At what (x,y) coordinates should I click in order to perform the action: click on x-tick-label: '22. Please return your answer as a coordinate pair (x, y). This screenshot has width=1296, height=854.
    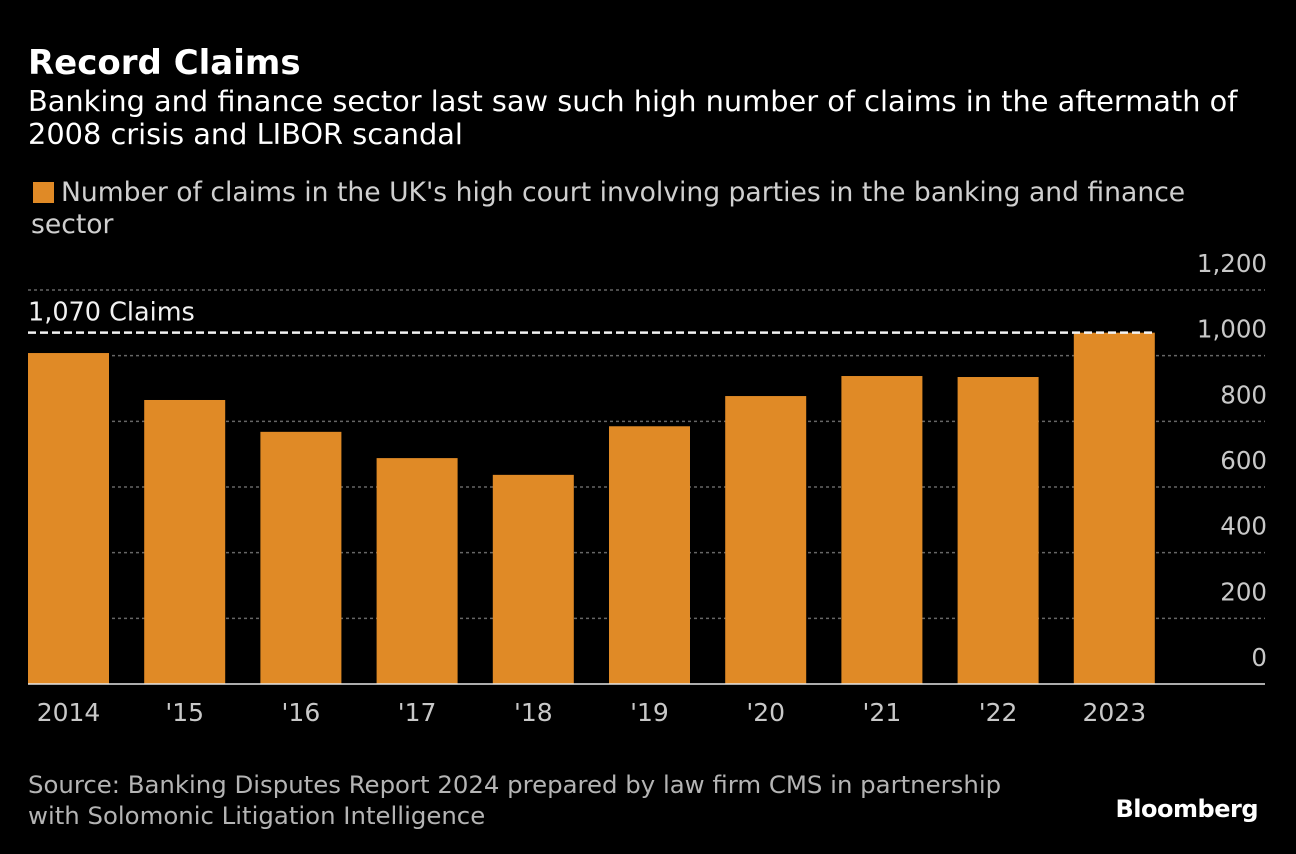
    Looking at the image, I should click on (998, 712).